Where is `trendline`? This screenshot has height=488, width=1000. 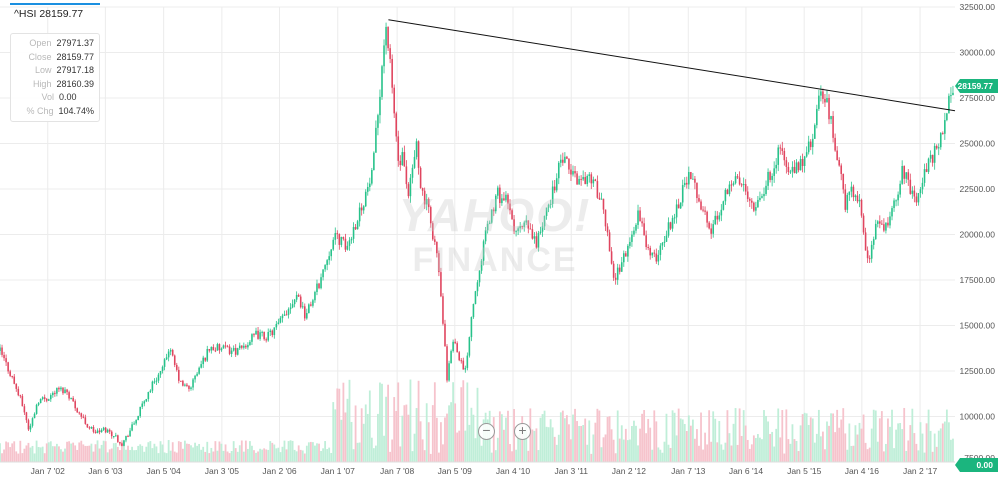
trendline is located at coordinates (672, 65).